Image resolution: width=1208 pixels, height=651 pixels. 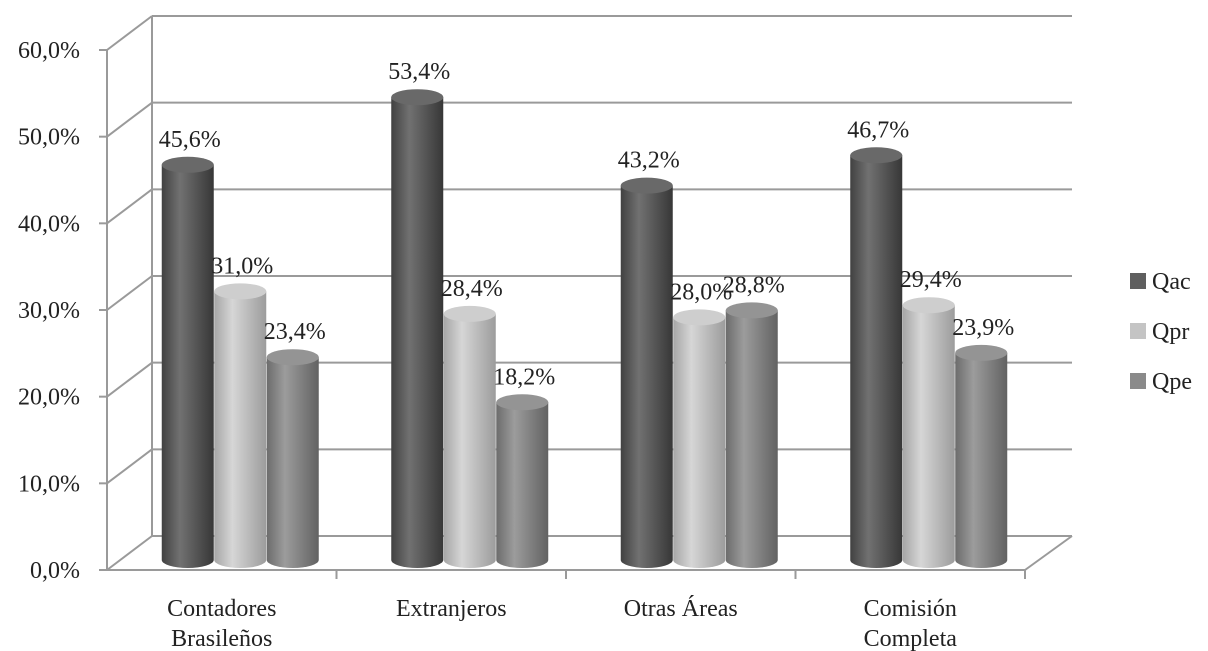 What do you see at coordinates (295, 332) in the screenshot?
I see `data-label: 23,4%` at bounding box center [295, 332].